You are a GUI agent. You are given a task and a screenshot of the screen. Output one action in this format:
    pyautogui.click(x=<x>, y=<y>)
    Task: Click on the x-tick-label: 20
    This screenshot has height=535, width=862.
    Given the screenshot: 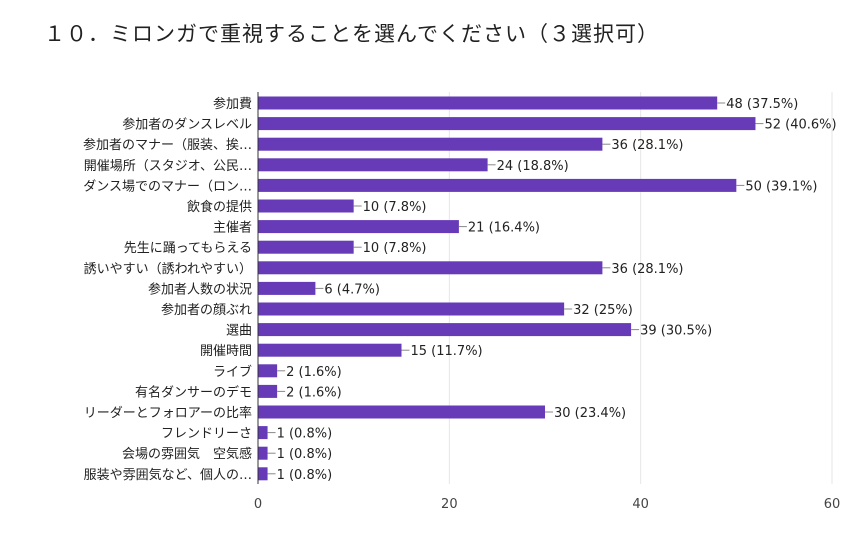 What is the action you would take?
    pyautogui.click(x=449, y=504)
    